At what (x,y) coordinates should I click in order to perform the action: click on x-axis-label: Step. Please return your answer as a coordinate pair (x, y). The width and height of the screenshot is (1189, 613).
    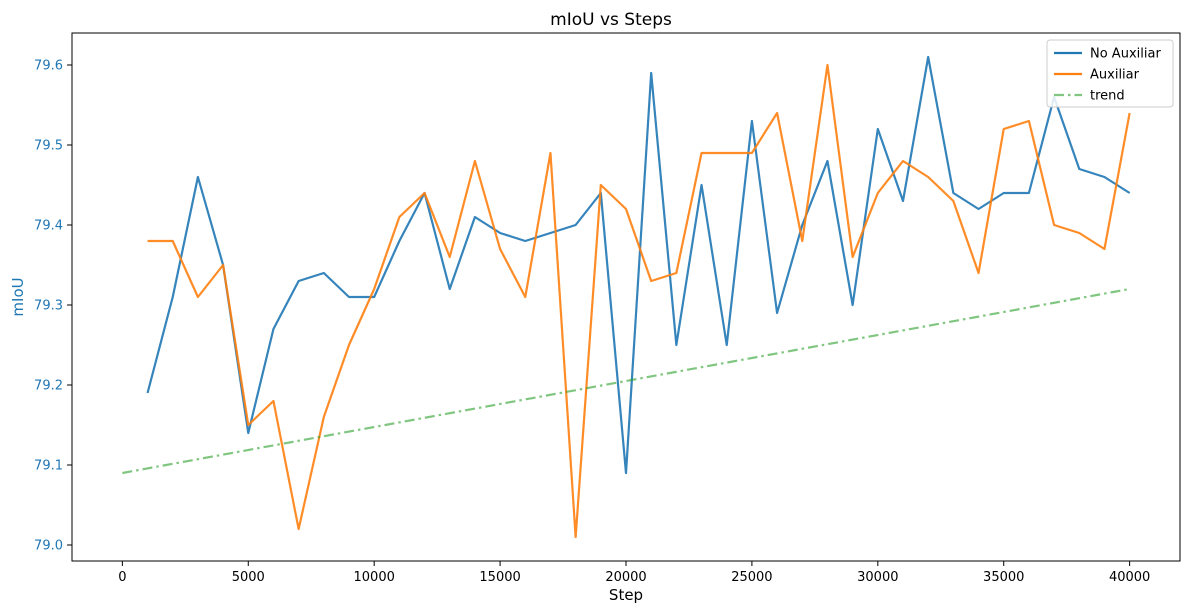
    Looking at the image, I should click on (626, 595).